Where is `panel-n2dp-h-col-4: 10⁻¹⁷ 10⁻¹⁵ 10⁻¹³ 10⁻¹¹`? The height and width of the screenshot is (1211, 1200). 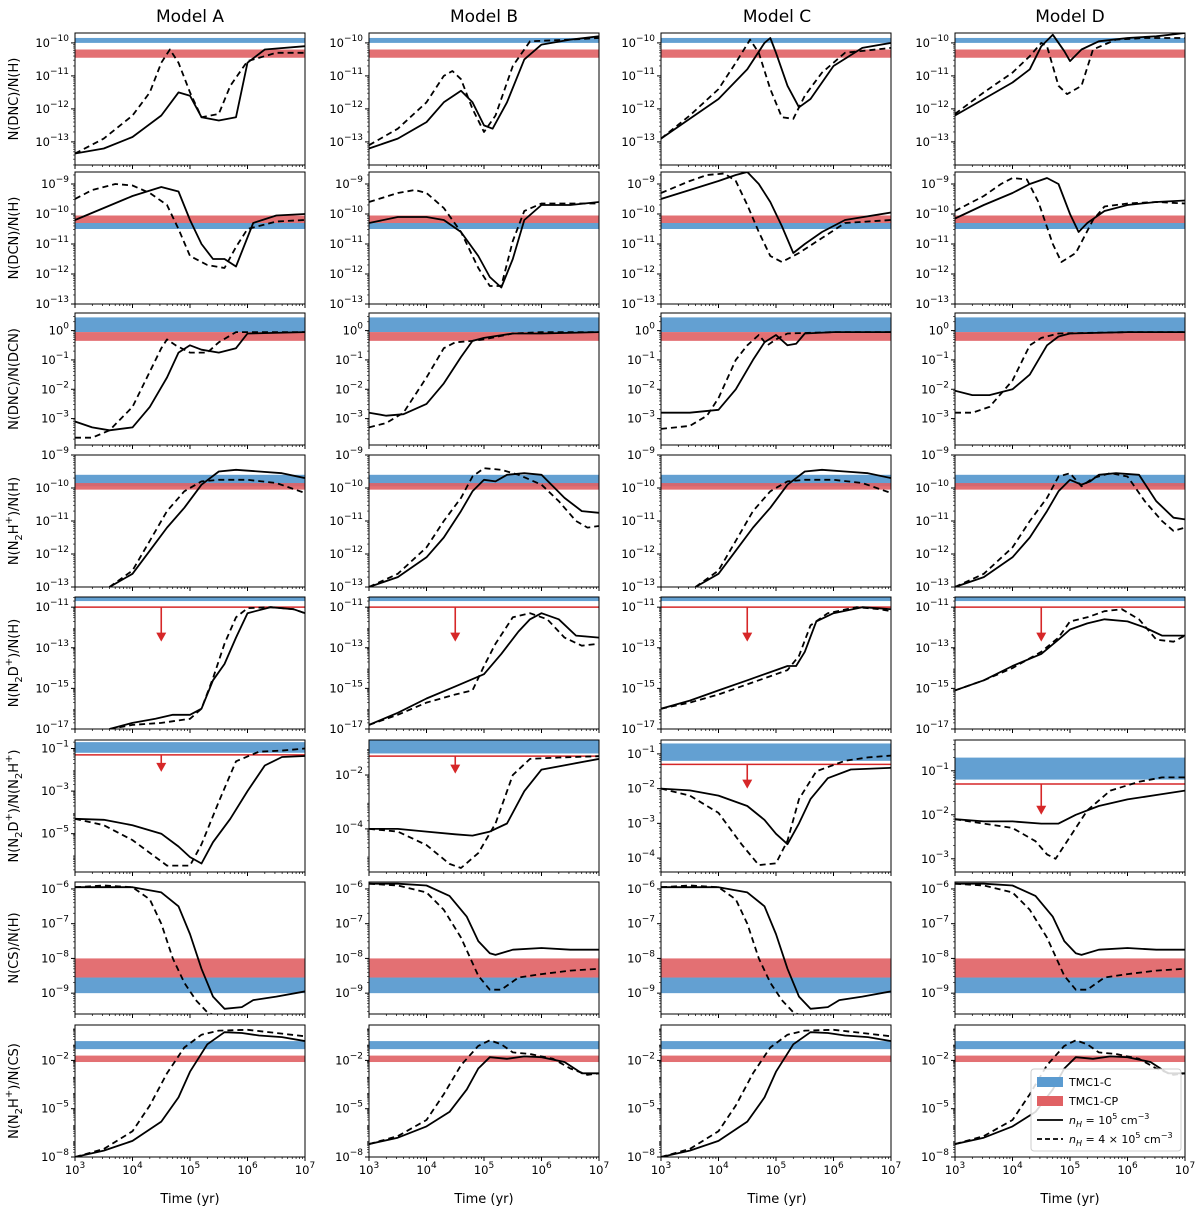 panel-n2dp-h-col-4: 10⁻¹⁷ 10⁻¹⁵ 10⁻¹³ 10⁻¹¹ is located at coordinates (1050, 666).